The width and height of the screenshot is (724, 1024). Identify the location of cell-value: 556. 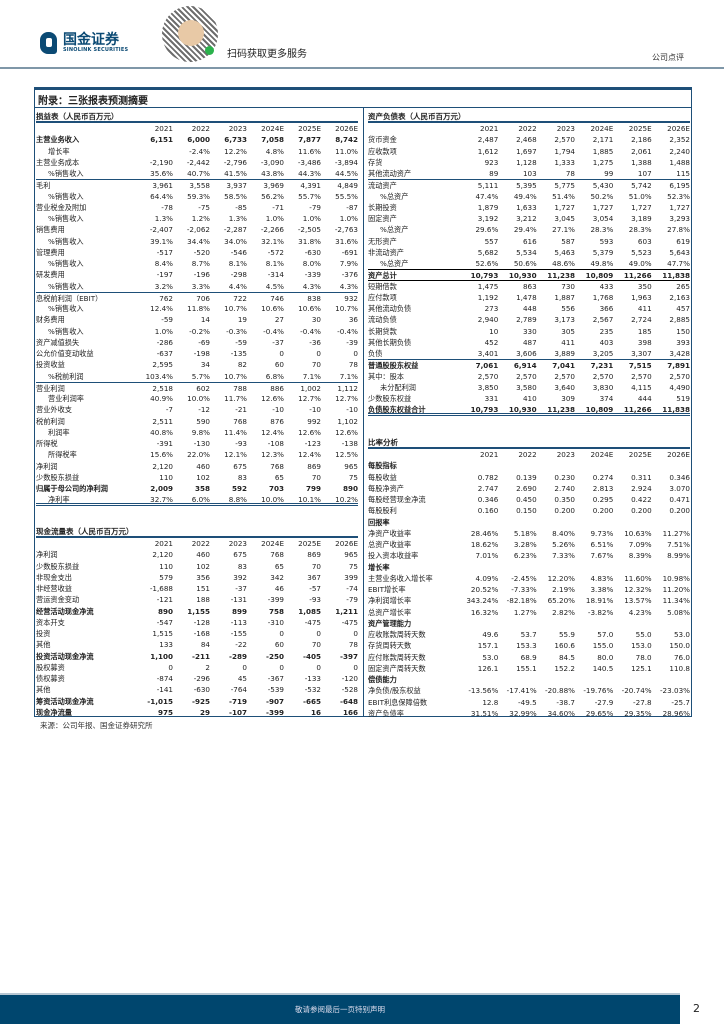
(568, 308).